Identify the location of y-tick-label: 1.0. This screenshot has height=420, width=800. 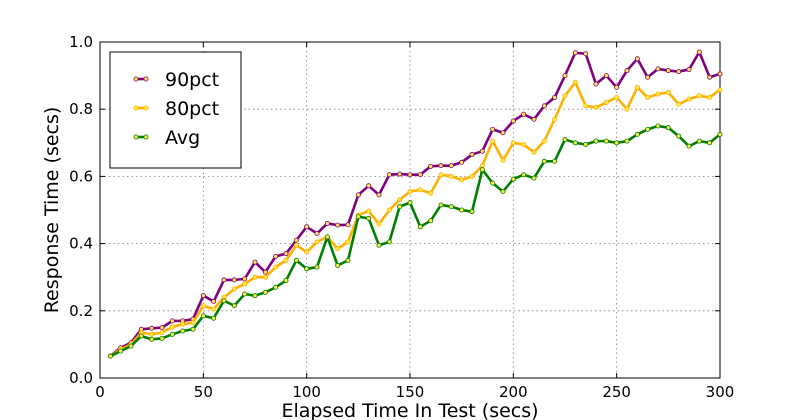
(81, 42).